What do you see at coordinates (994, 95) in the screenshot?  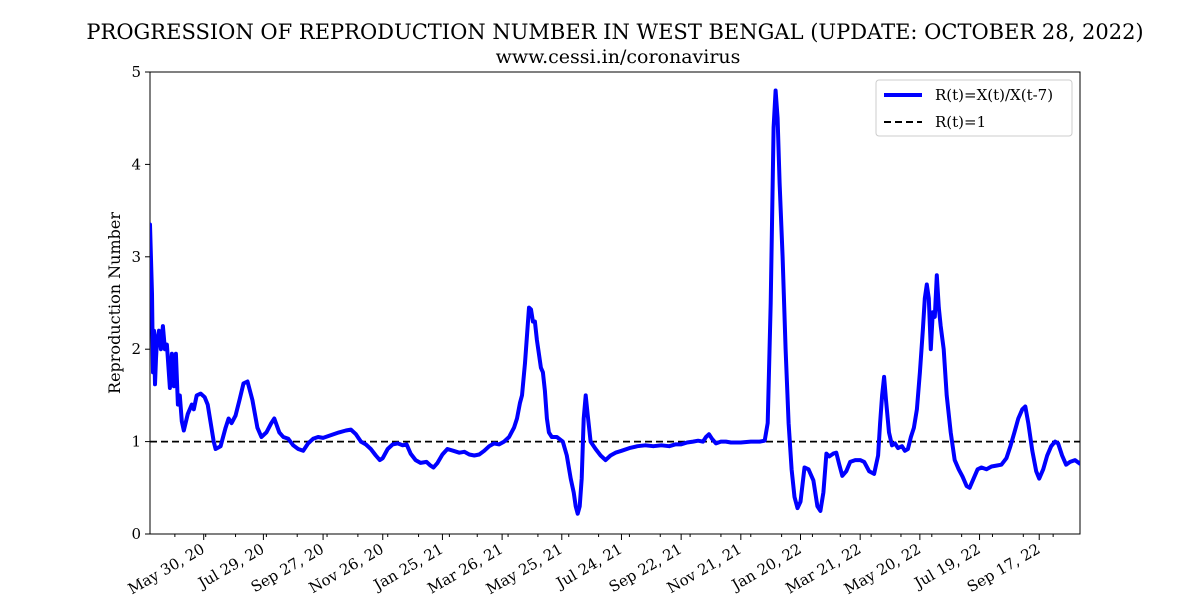 I see `legend-label-rt: R(t)=X(t)/X(t-7)` at bounding box center [994, 95].